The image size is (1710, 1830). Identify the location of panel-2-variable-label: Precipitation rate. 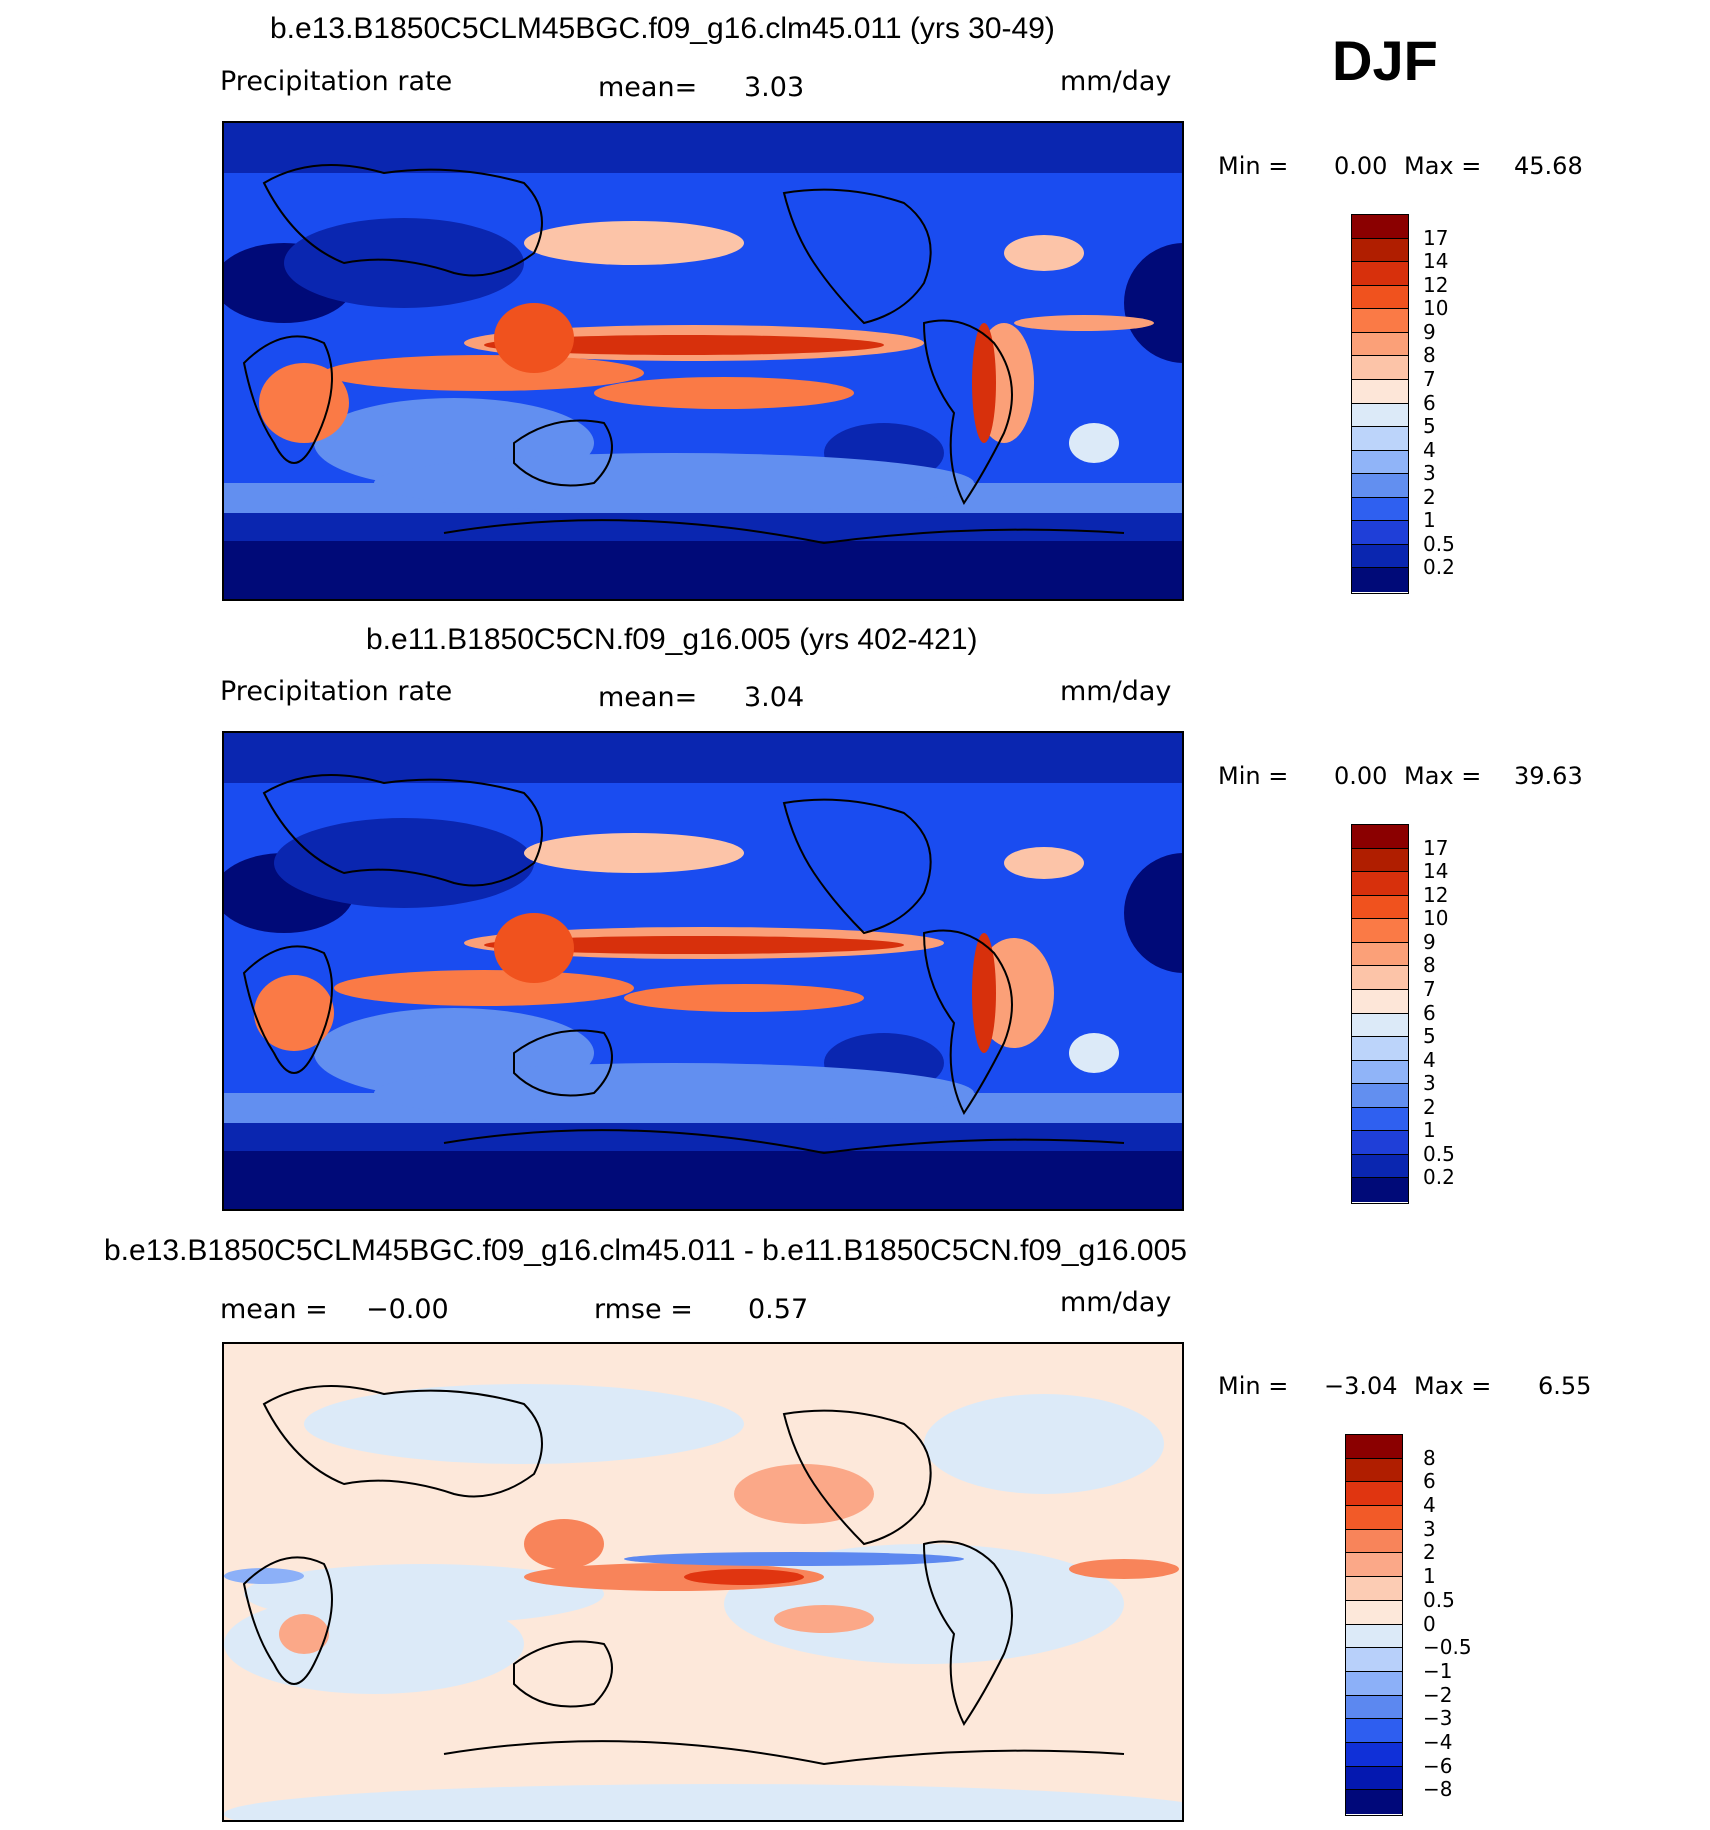
(336, 691).